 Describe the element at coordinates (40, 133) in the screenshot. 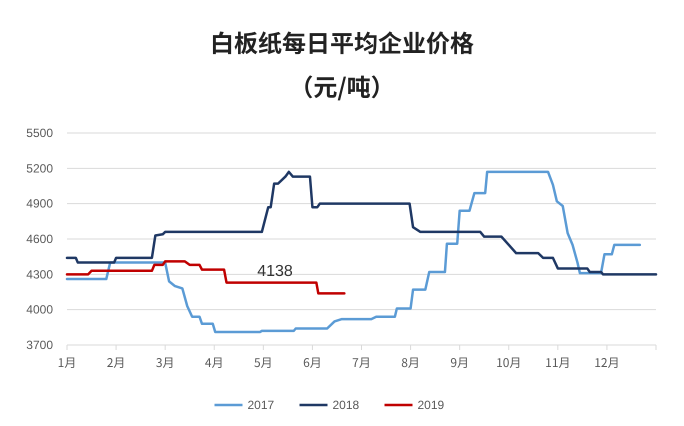

I see `y-tick-label: 5500` at that location.